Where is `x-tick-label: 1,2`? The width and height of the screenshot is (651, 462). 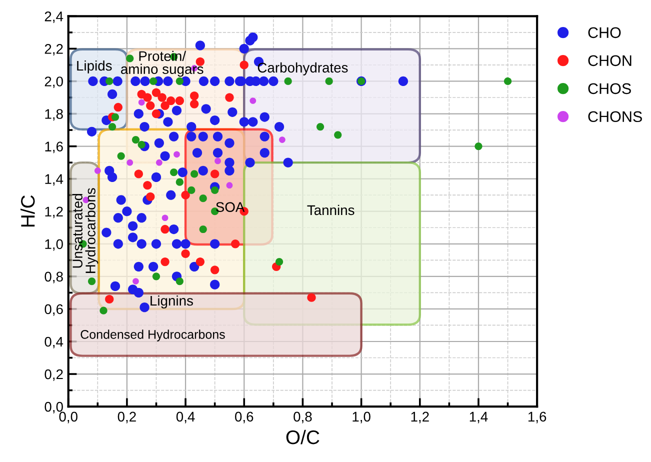
x-tick-label: 1,2 is located at coordinates (420, 418).